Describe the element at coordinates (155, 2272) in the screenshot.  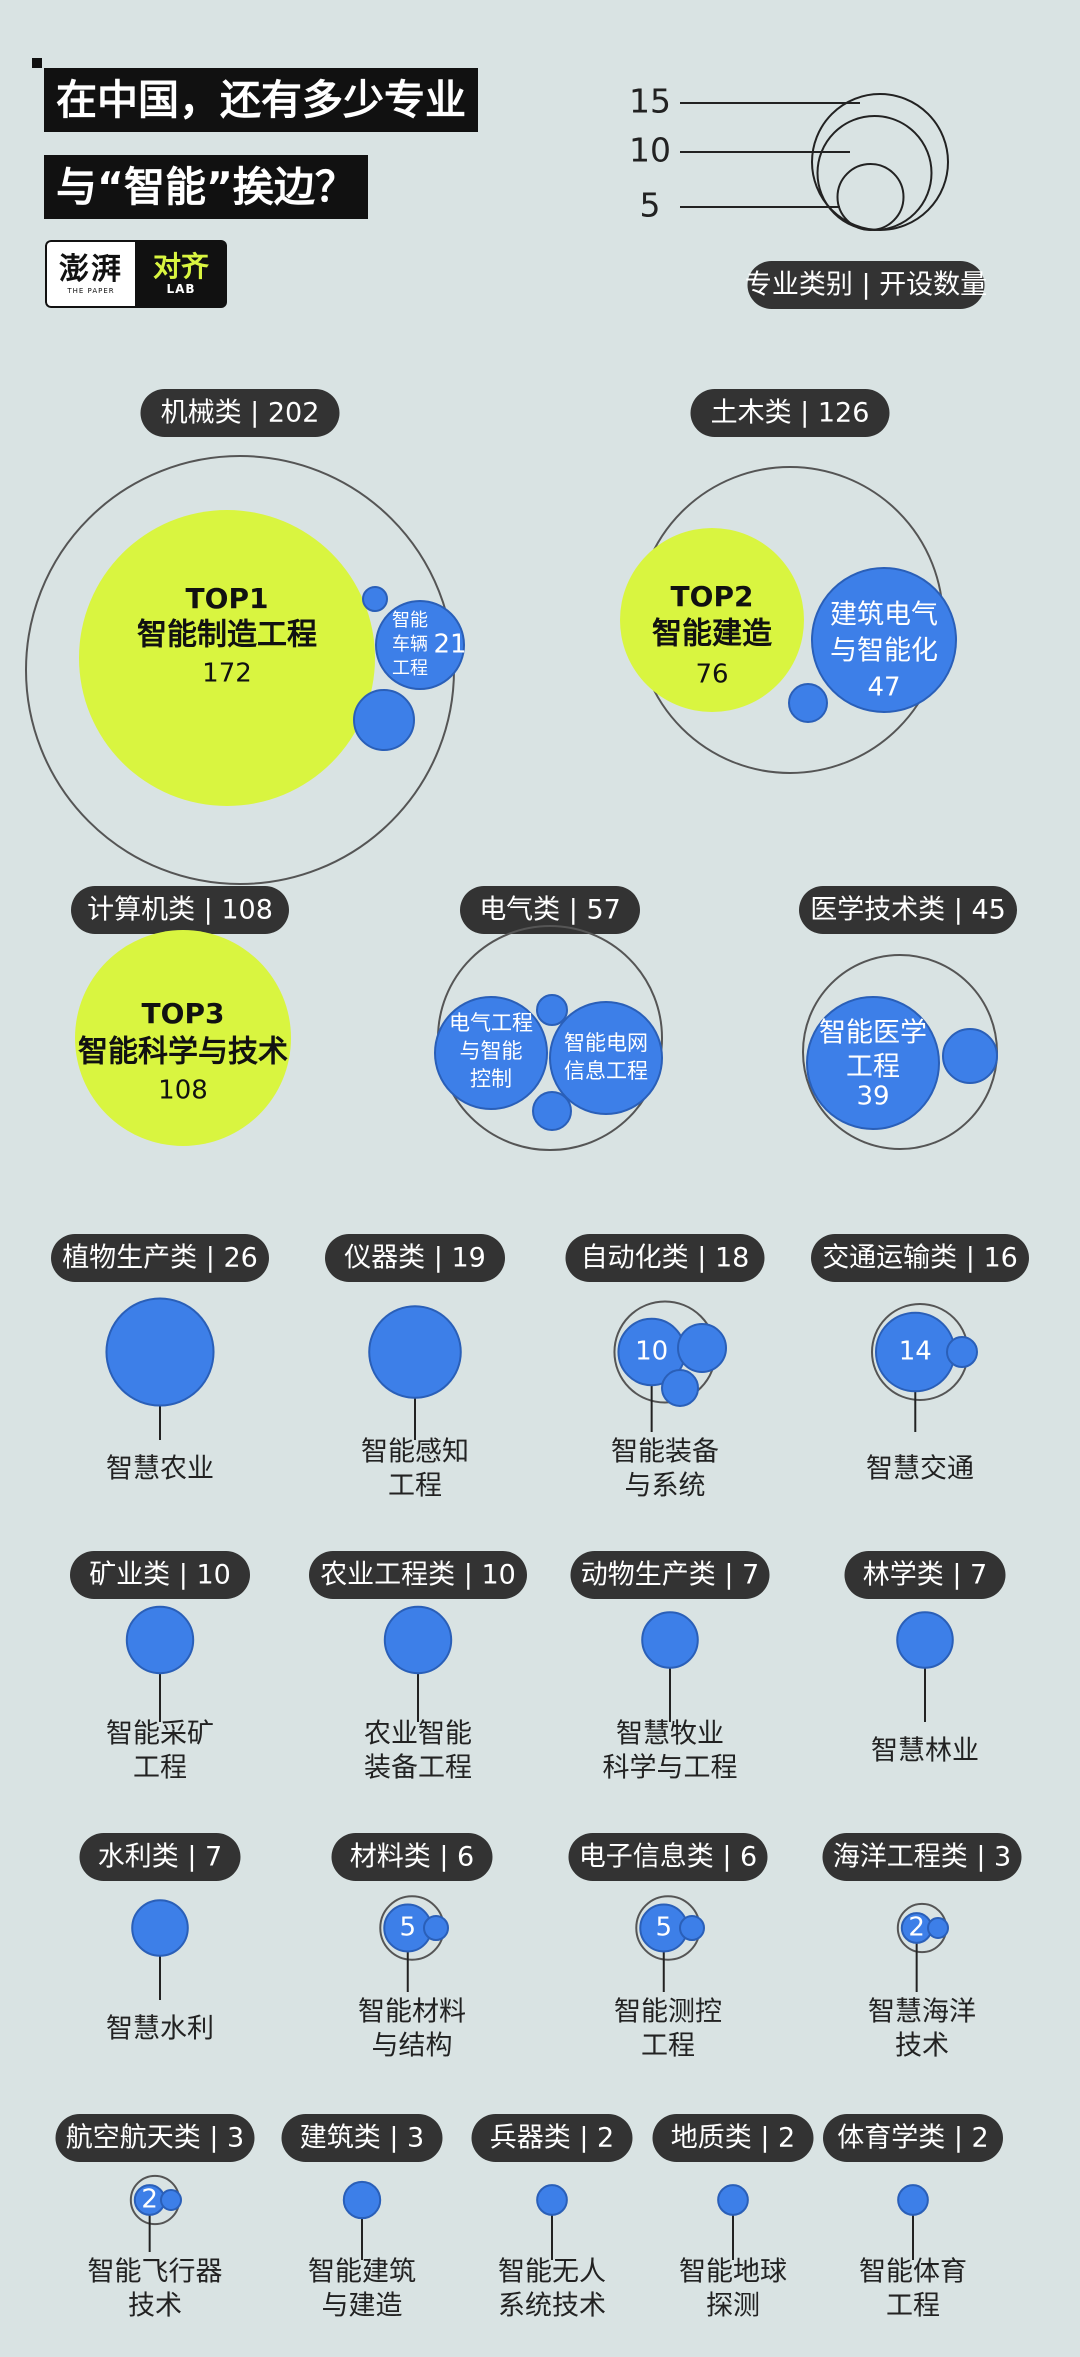
I see `major-name: 智能飞行器` at that location.